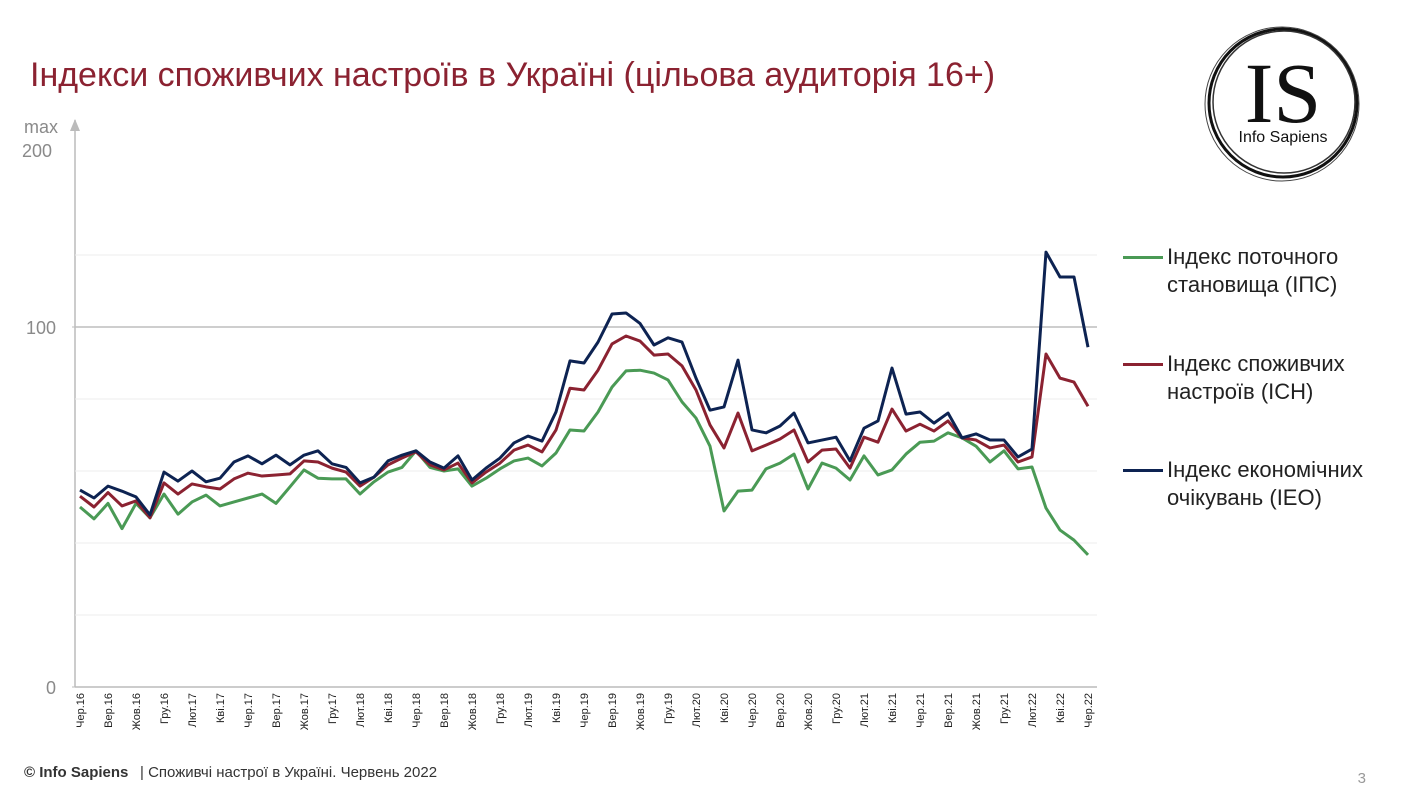 The image size is (1411, 790). I want to click on x-tick-label: Вер.19, so click(613, 710).